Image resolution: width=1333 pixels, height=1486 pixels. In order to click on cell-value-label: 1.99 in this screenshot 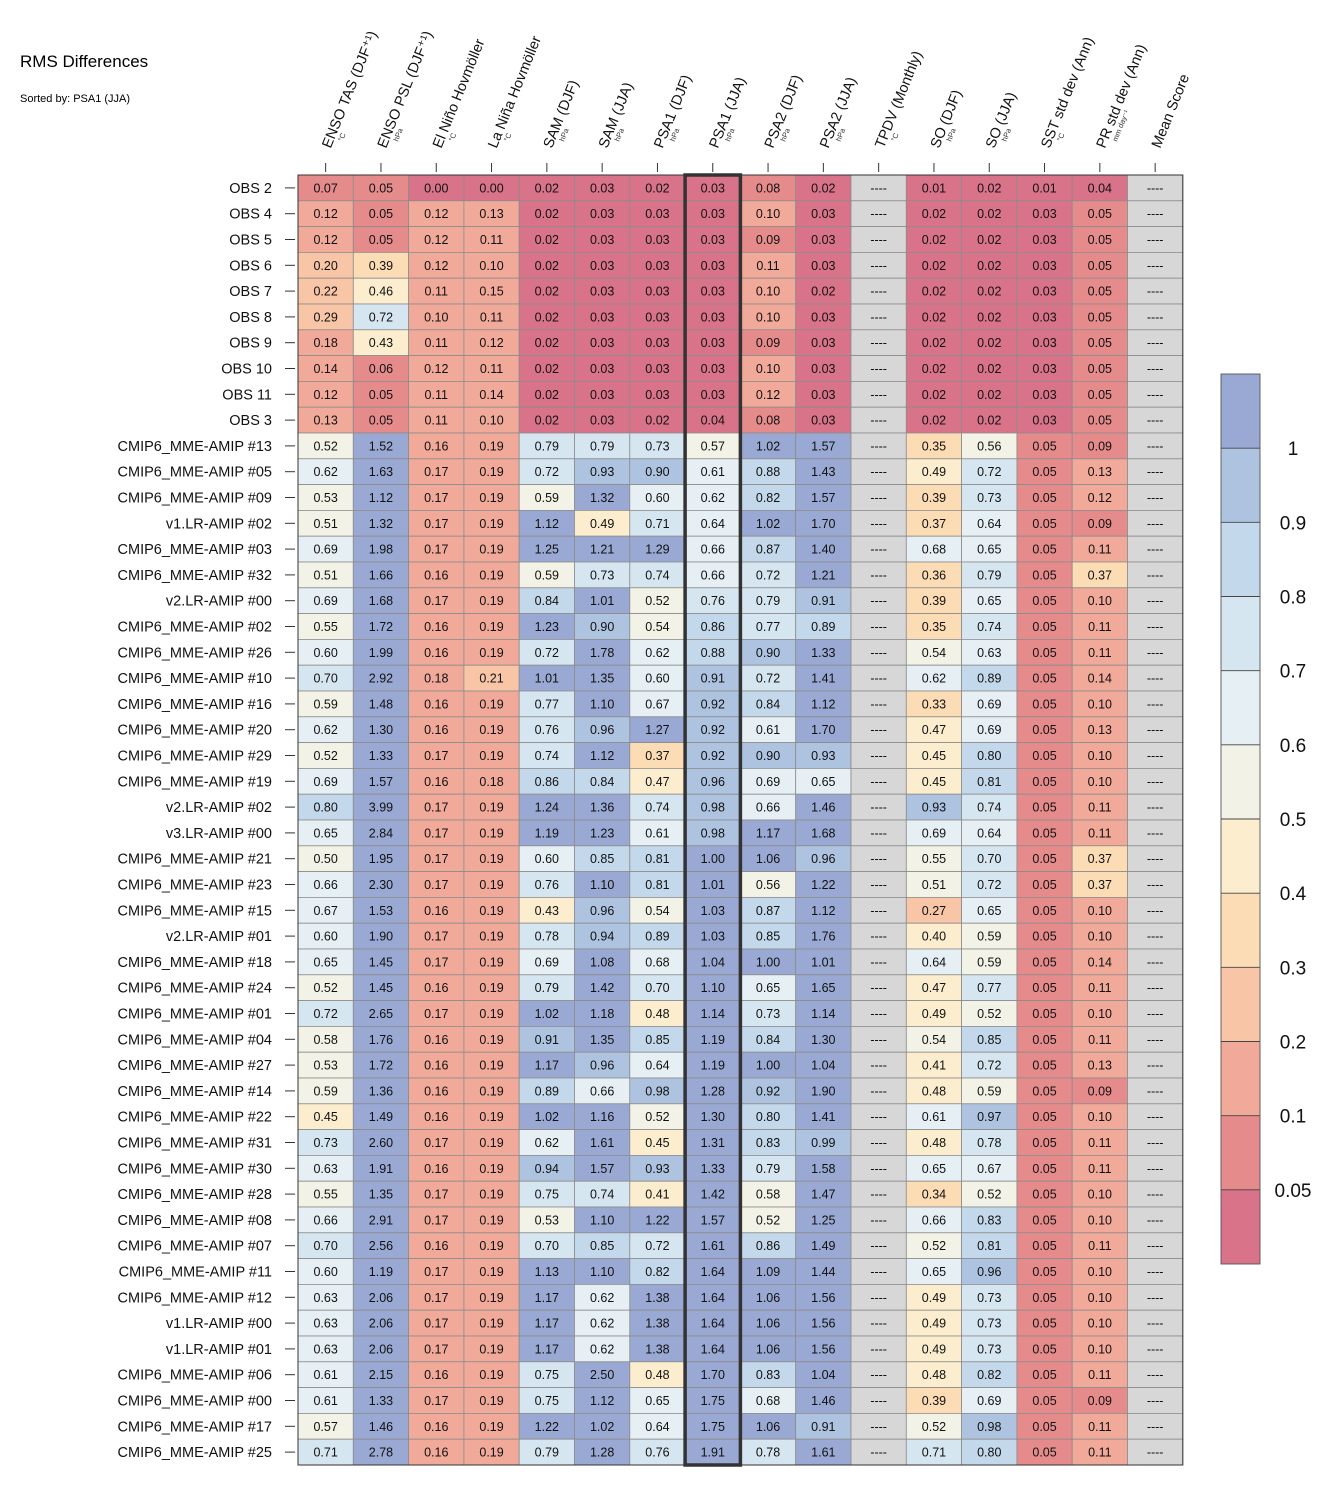, I will do `click(381, 653)`.